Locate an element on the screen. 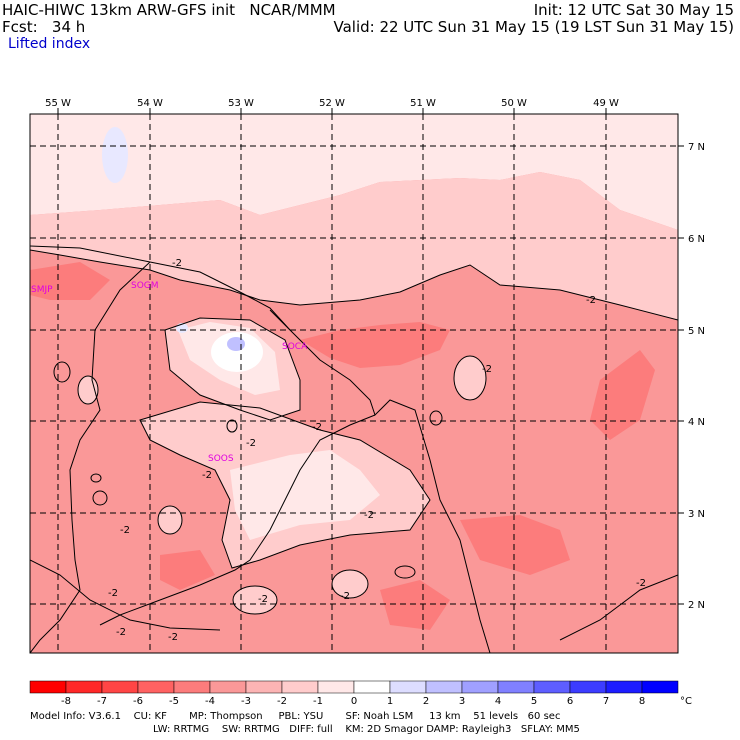 Image resolution: width=740 pixels, height=740 pixels. colorbar-level-label: 4 is located at coordinates (498, 701).